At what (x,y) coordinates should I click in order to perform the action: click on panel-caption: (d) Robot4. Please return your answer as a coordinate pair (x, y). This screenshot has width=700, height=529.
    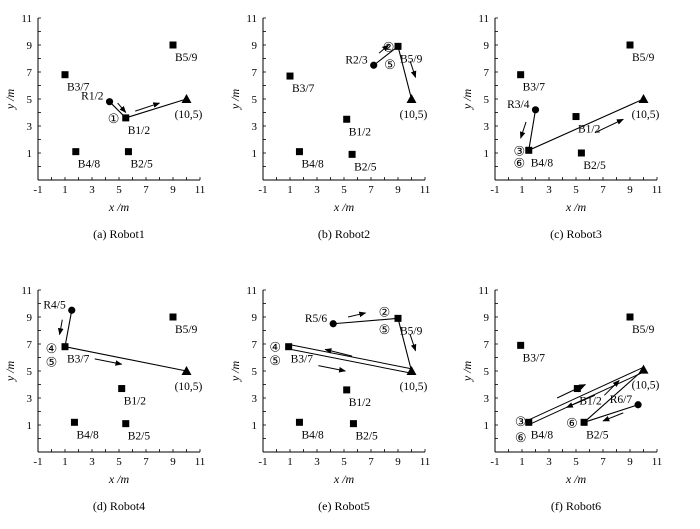
    Looking at the image, I should click on (119, 506).